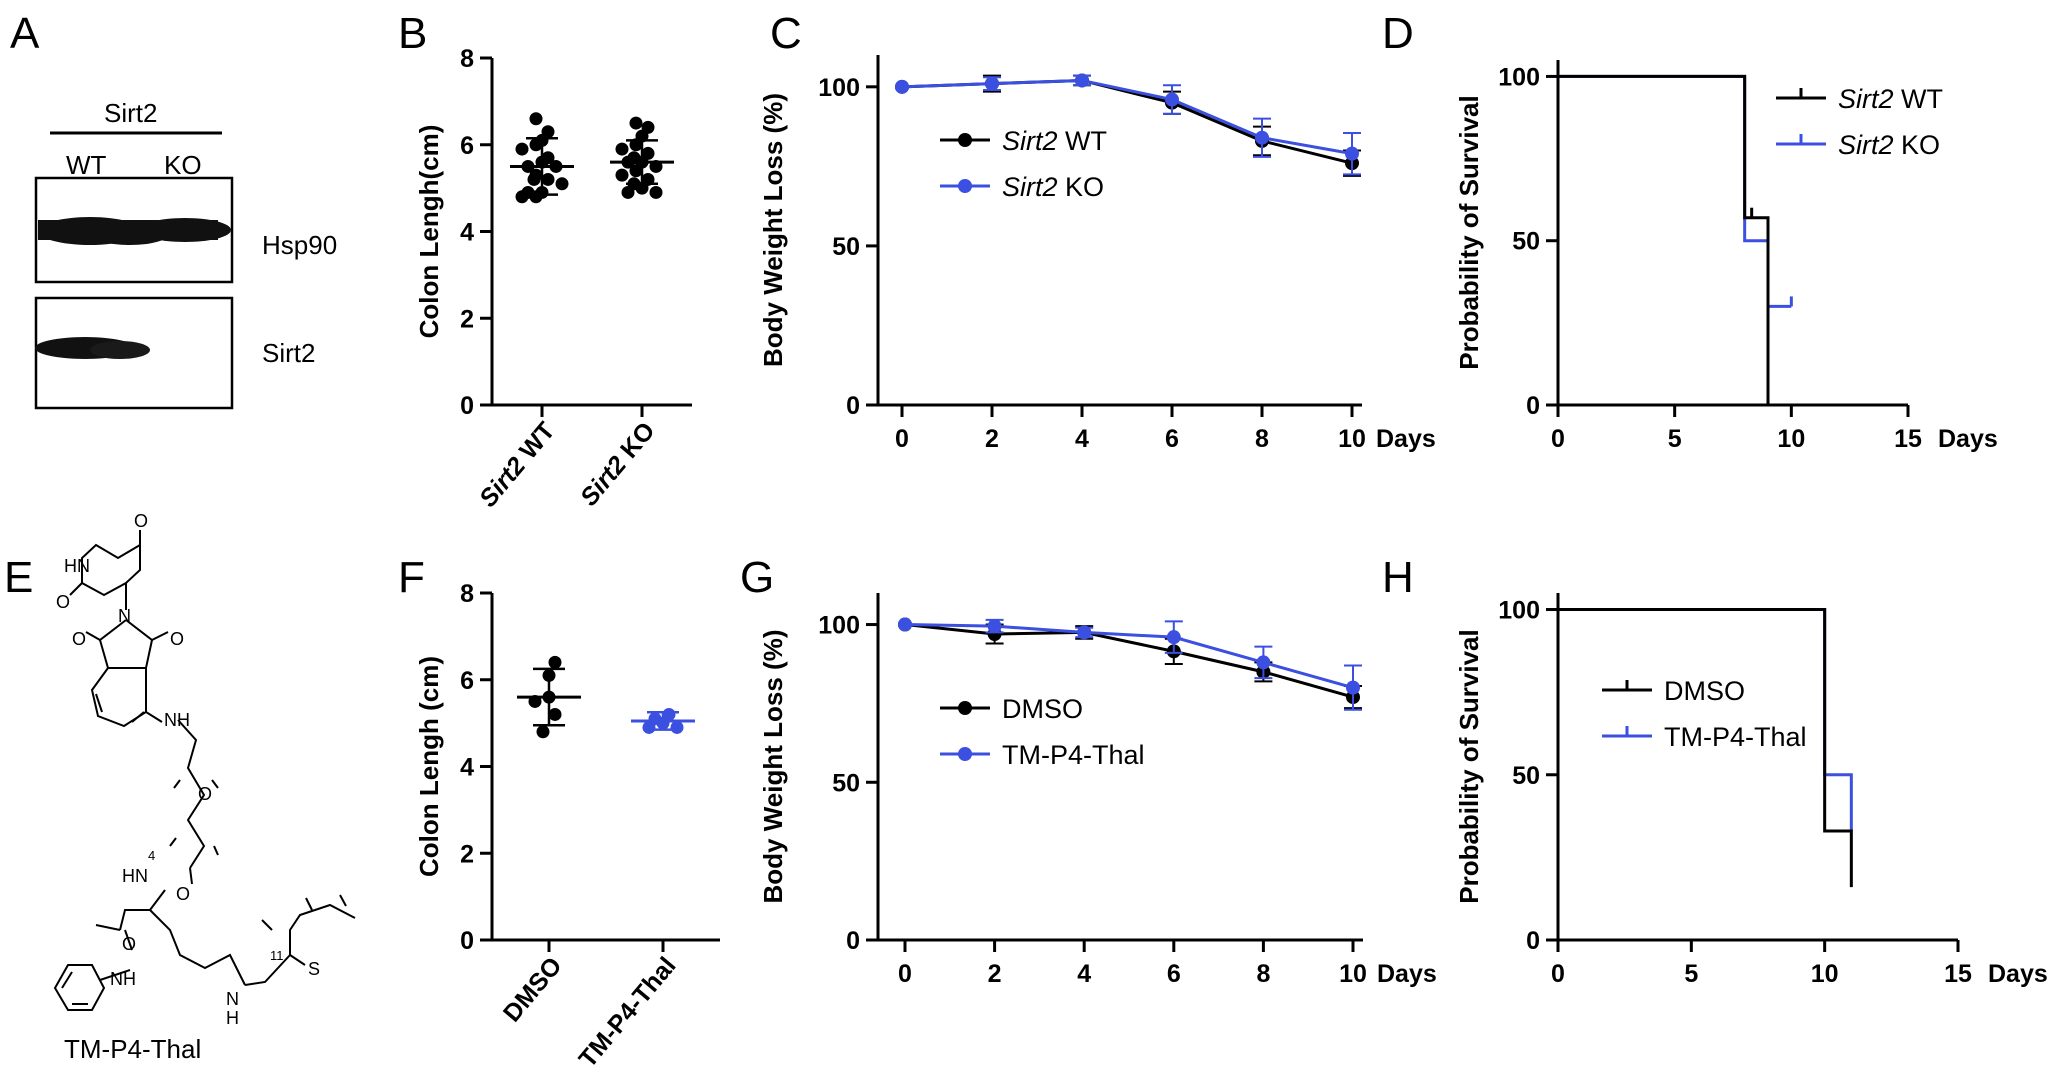 This screenshot has height=1079, width=2048. I want to click on hsp90-band, so click(134, 231).